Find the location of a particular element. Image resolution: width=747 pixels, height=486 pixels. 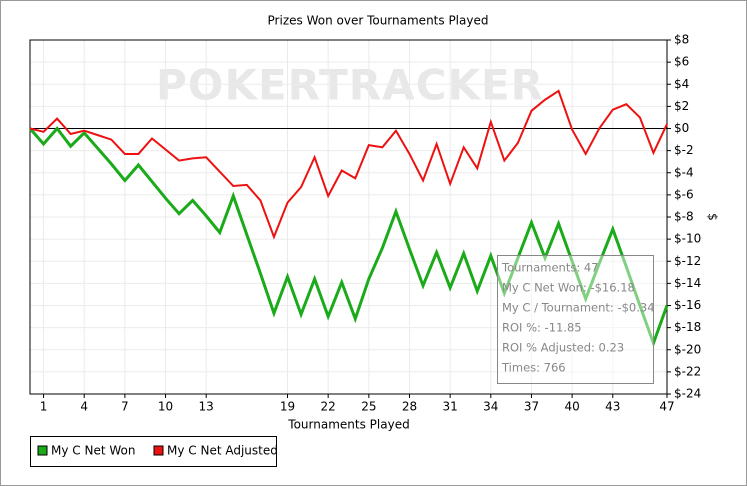

tooltip-line: ROI % Adjusted: 0.23 is located at coordinates (563, 348).